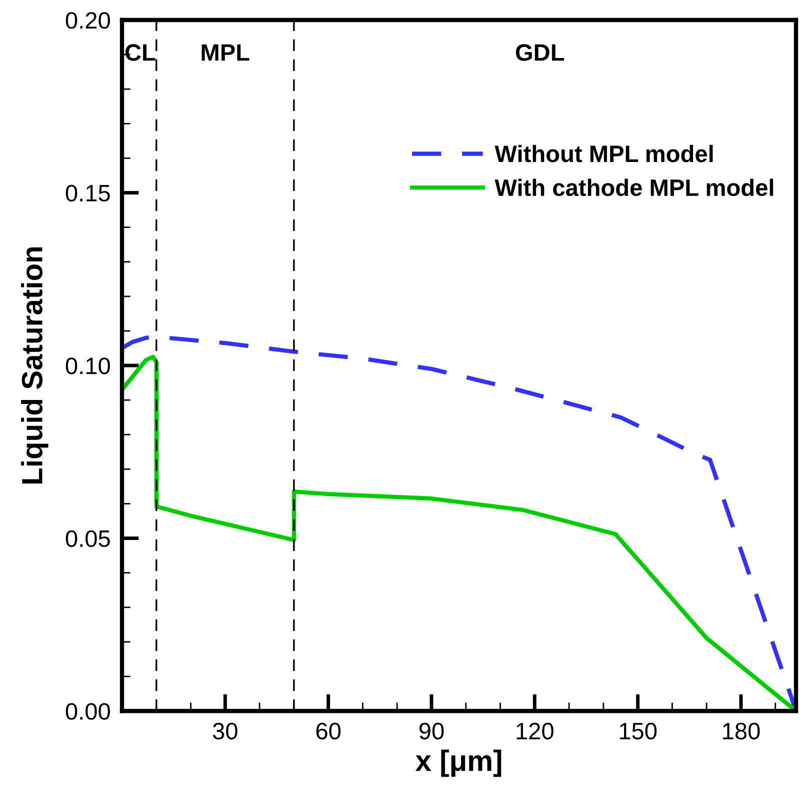  Describe the element at coordinates (88, 366) in the screenshot. I see `y-tick-label: 0.10` at that location.